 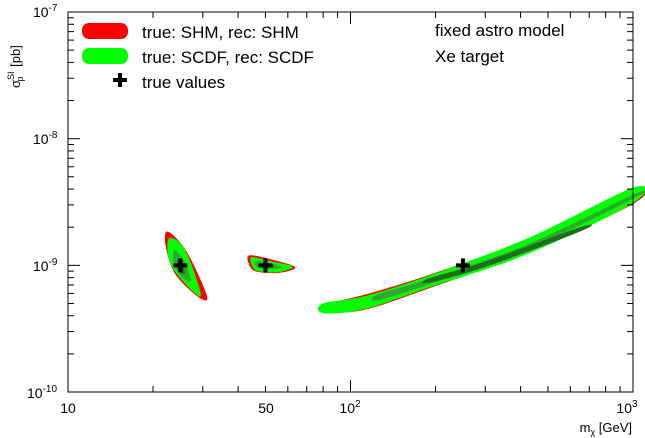 I want to click on y-axis-title-sub: p, so click(x=20, y=78).